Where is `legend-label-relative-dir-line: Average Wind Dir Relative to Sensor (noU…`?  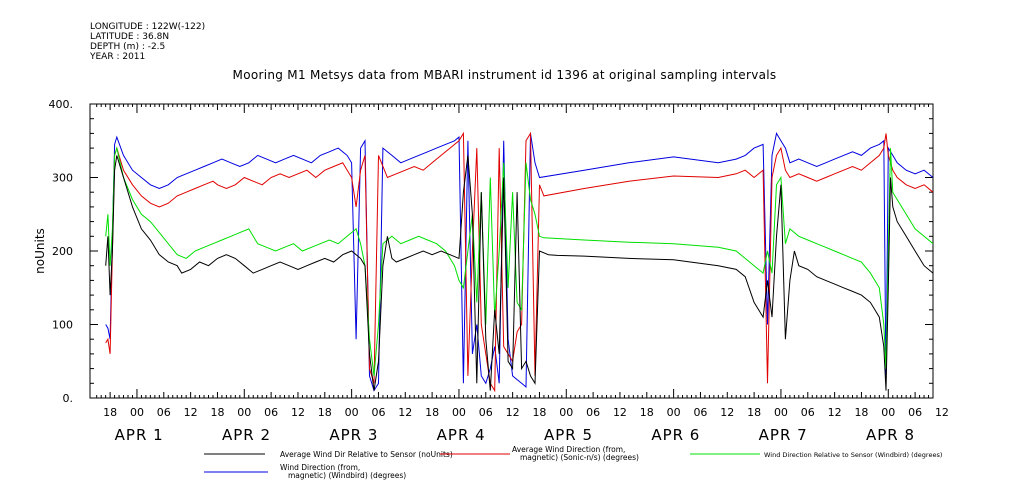
legend-label-relative-dir-line: Average Wind Dir Relative to Sensor (noU… is located at coordinates (366, 454).